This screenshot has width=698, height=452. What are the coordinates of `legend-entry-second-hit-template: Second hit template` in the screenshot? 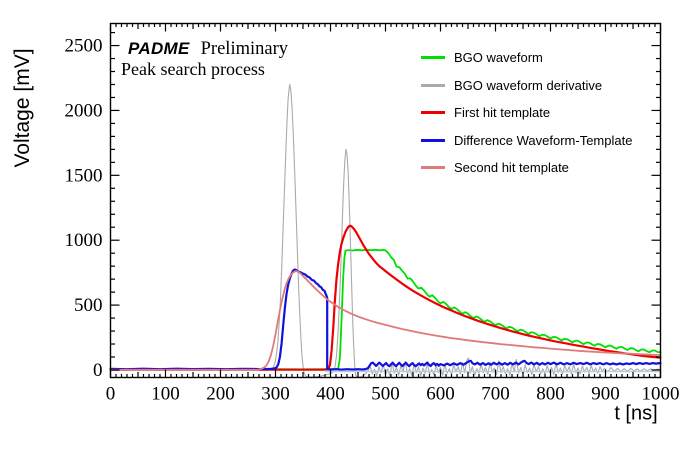 It's located at (526, 168).